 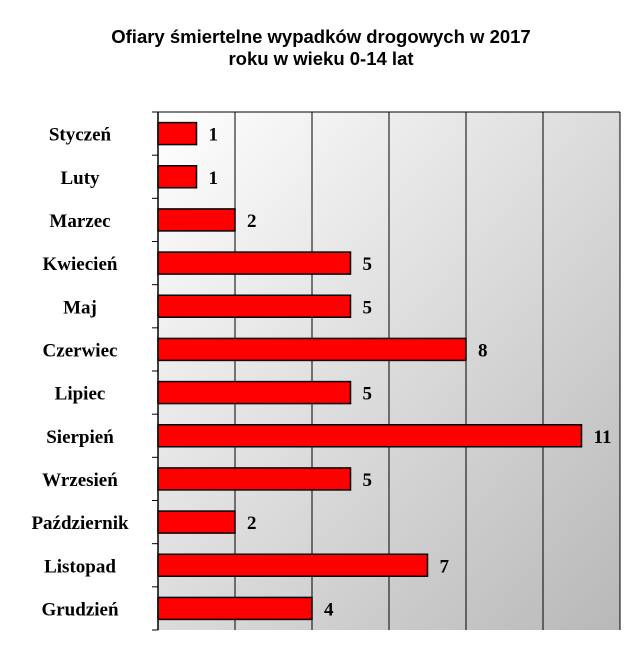 I want to click on data-label-0: 1, so click(x=214, y=135).